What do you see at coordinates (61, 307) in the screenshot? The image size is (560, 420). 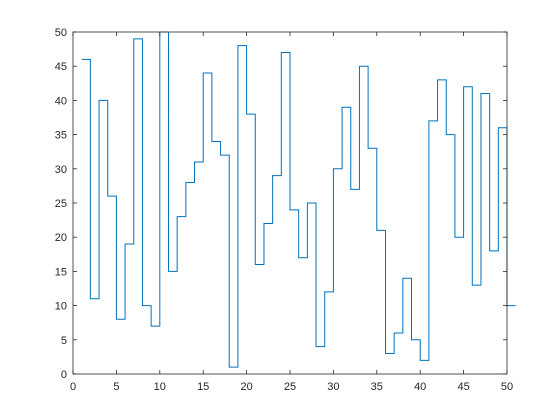 I see `y-tick-label: 10` at bounding box center [61, 307].